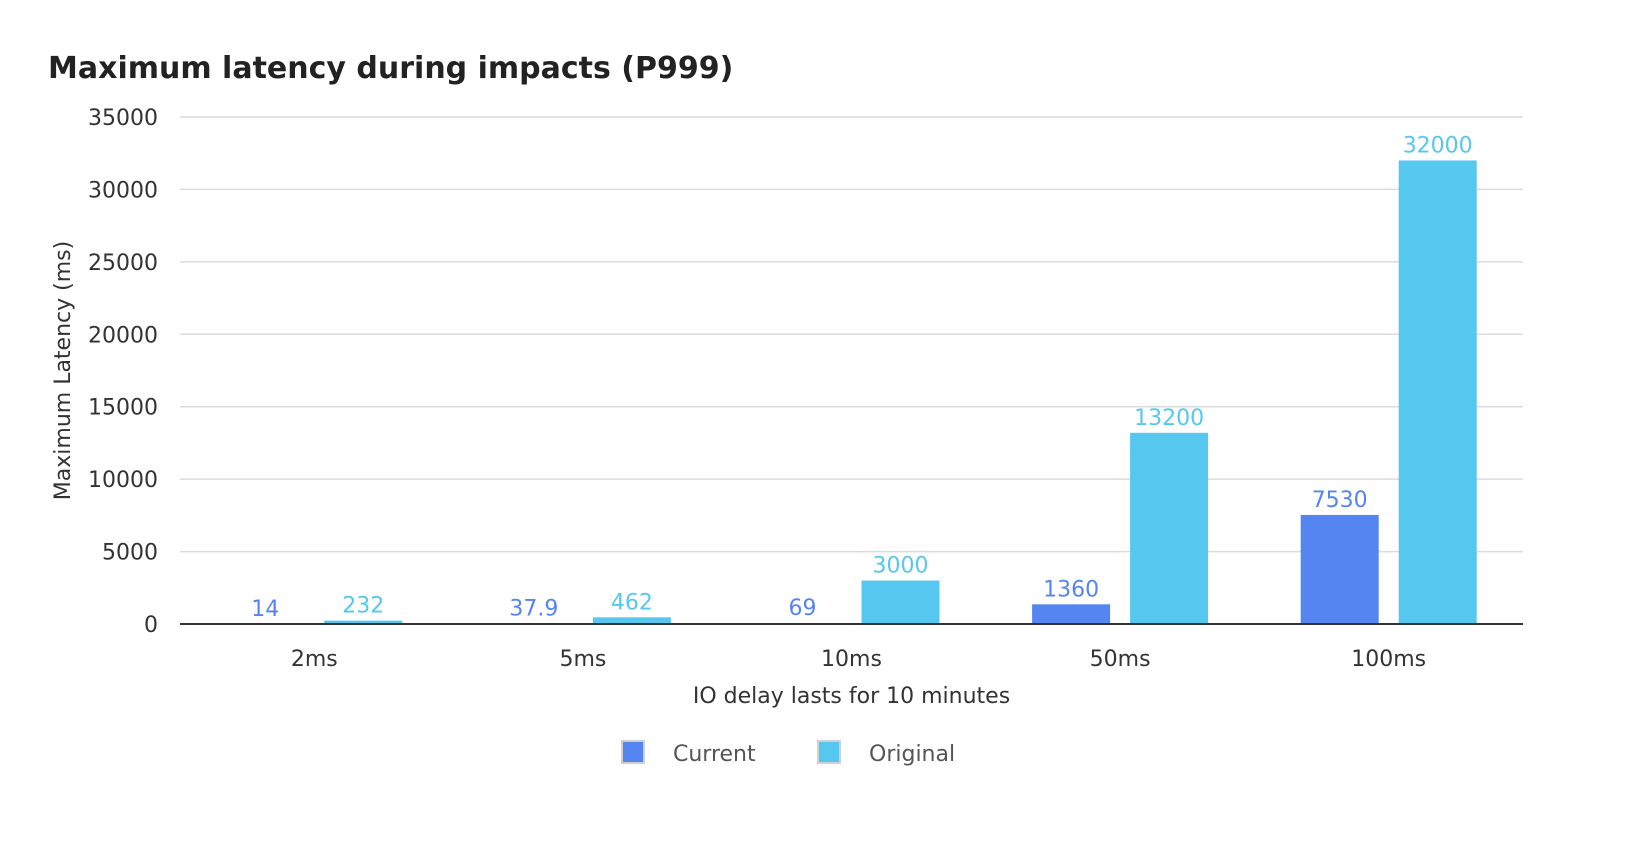  What do you see at coordinates (123, 190) in the screenshot?
I see `y-tick-label: 30000` at bounding box center [123, 190].